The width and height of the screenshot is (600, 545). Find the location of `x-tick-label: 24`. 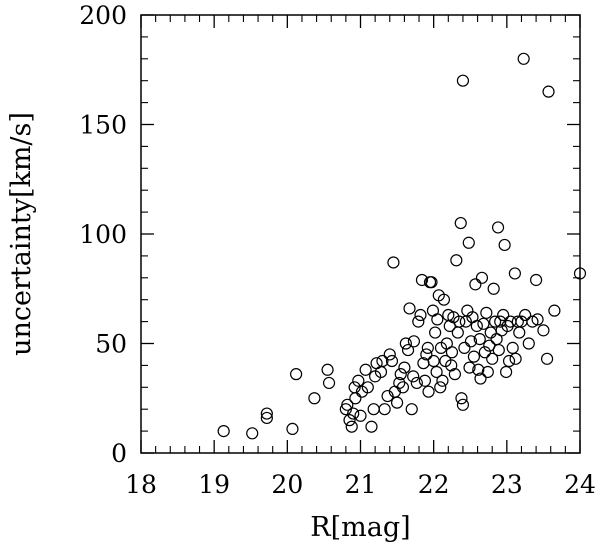

x-tick-label: 24 is located at coordinates (580, 484).